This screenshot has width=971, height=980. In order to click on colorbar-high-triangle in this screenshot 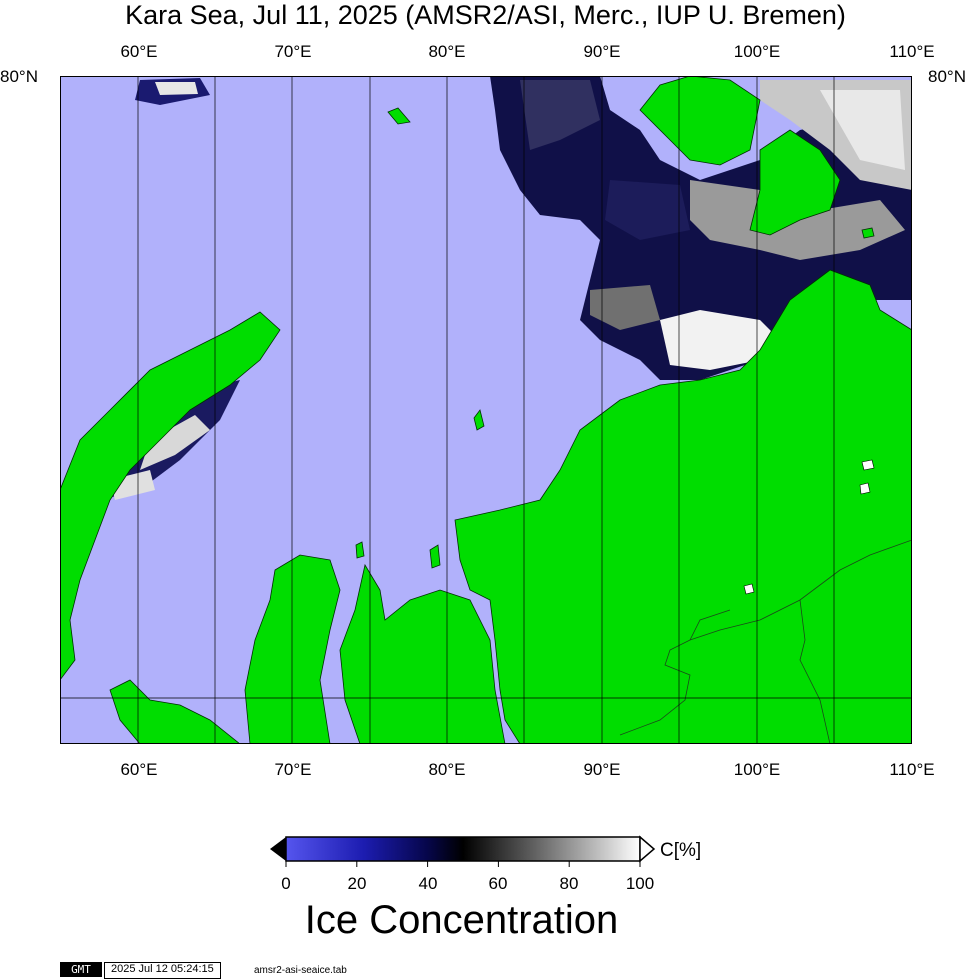, I will do `click(647, 849)`.